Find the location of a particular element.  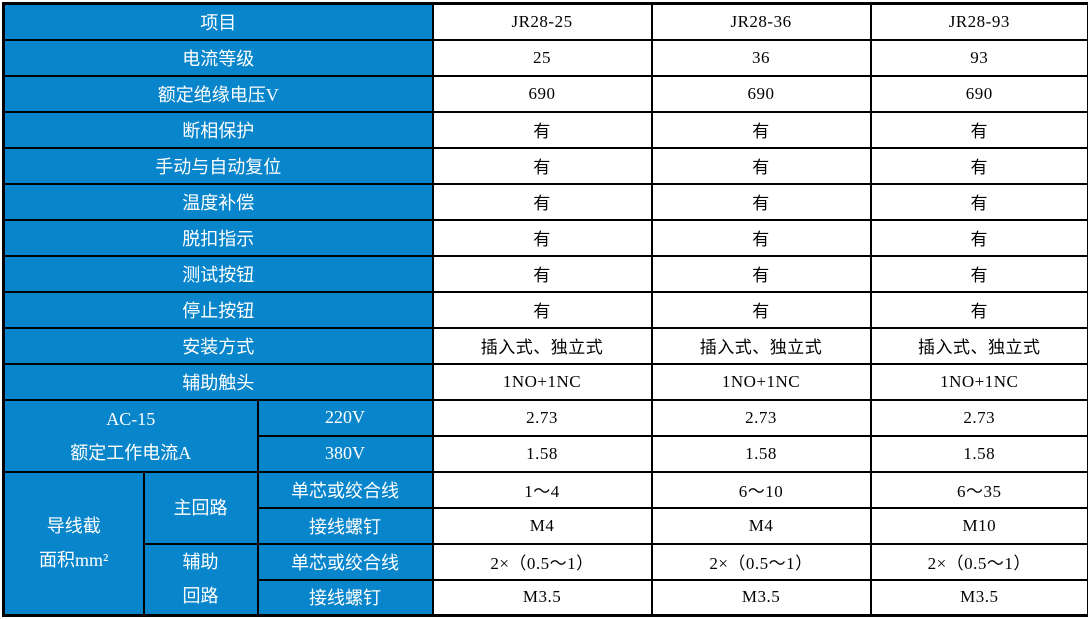

main-circuit-label-line: 主回路 is located at coordinates (200, 507).